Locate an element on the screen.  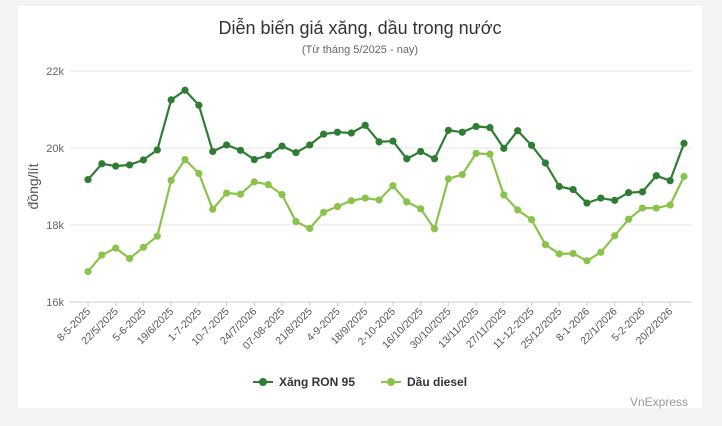
legend-item-diesel: Dầu diesel is located at coordinates (424, 382).